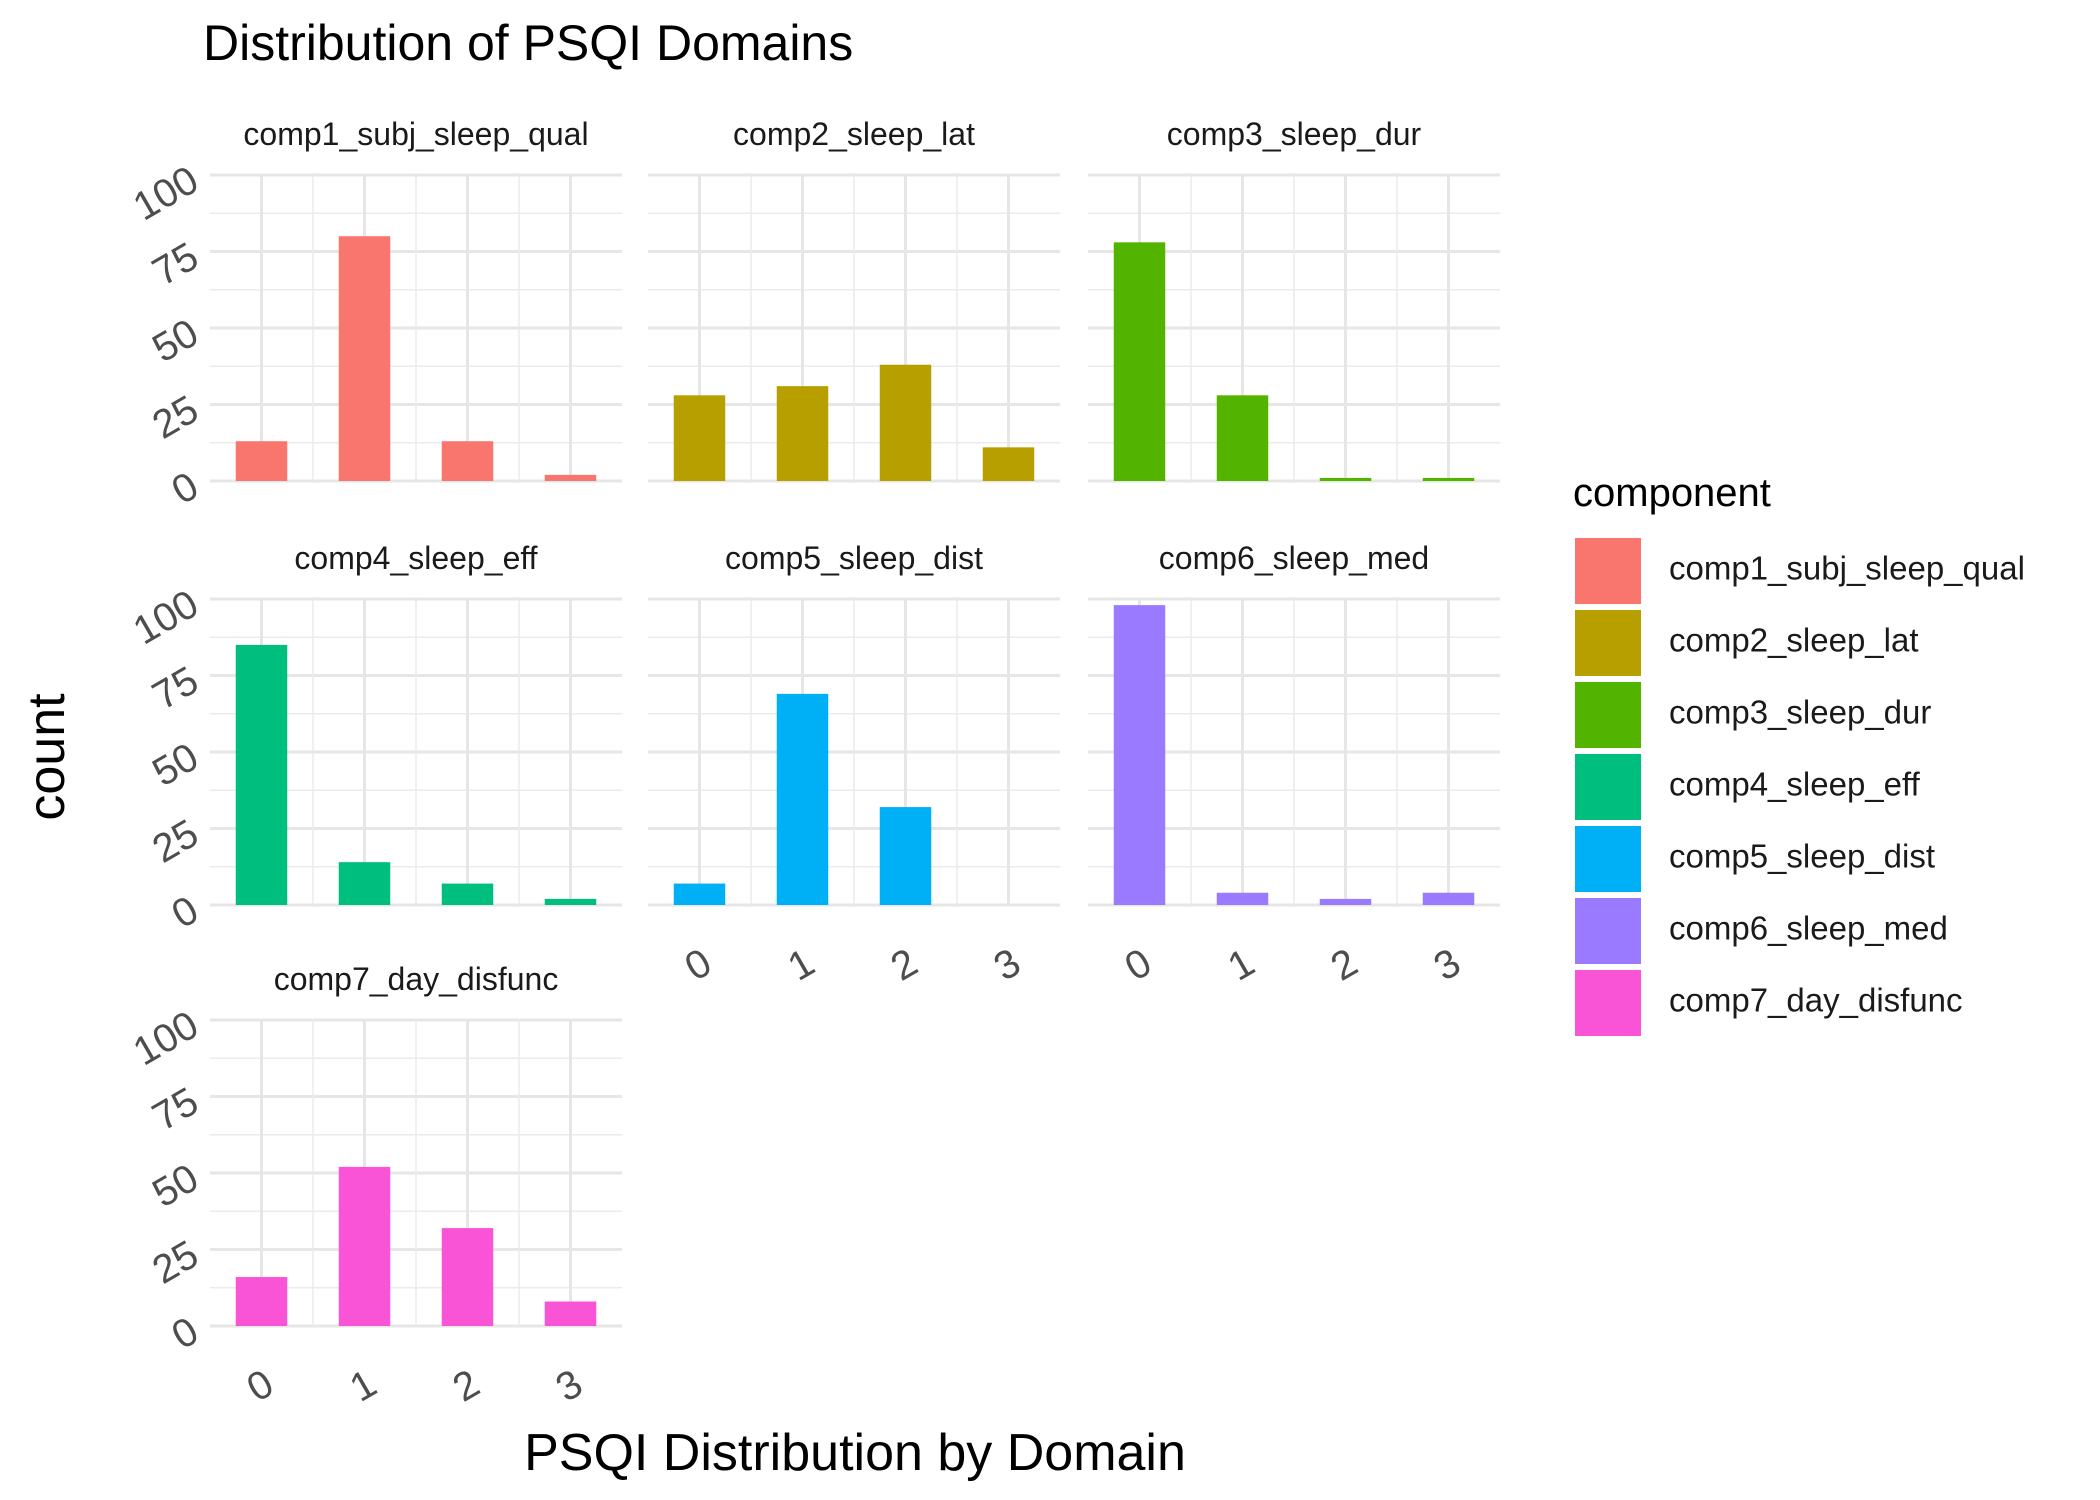 The image size is (2100, 1500). Describe the element at coordinates (1294, 558) in the screenshot. I see `facet-strip-label: comp6_sleep_med` at that location.